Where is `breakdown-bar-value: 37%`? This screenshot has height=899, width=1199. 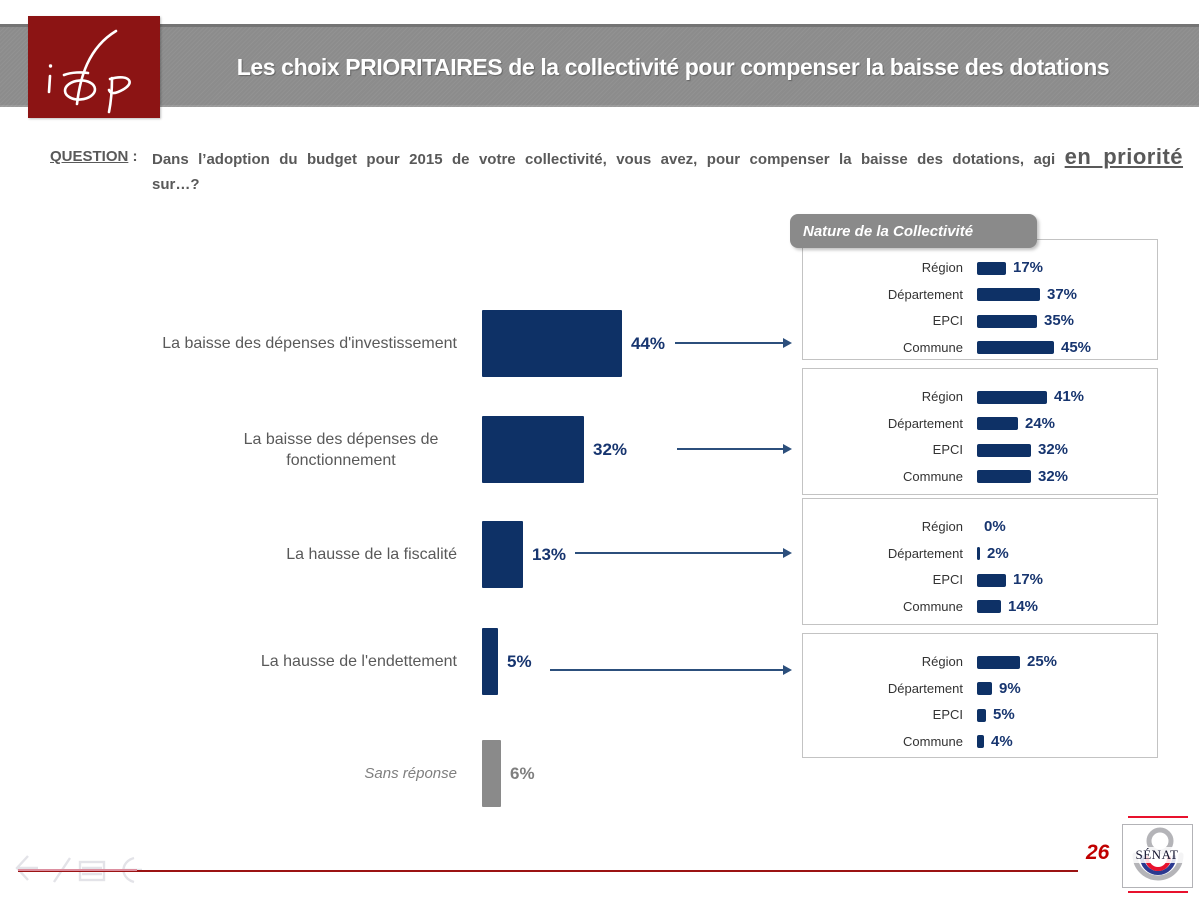 breakdown-bar-value: 37% is located at coordinates (1062, 294).